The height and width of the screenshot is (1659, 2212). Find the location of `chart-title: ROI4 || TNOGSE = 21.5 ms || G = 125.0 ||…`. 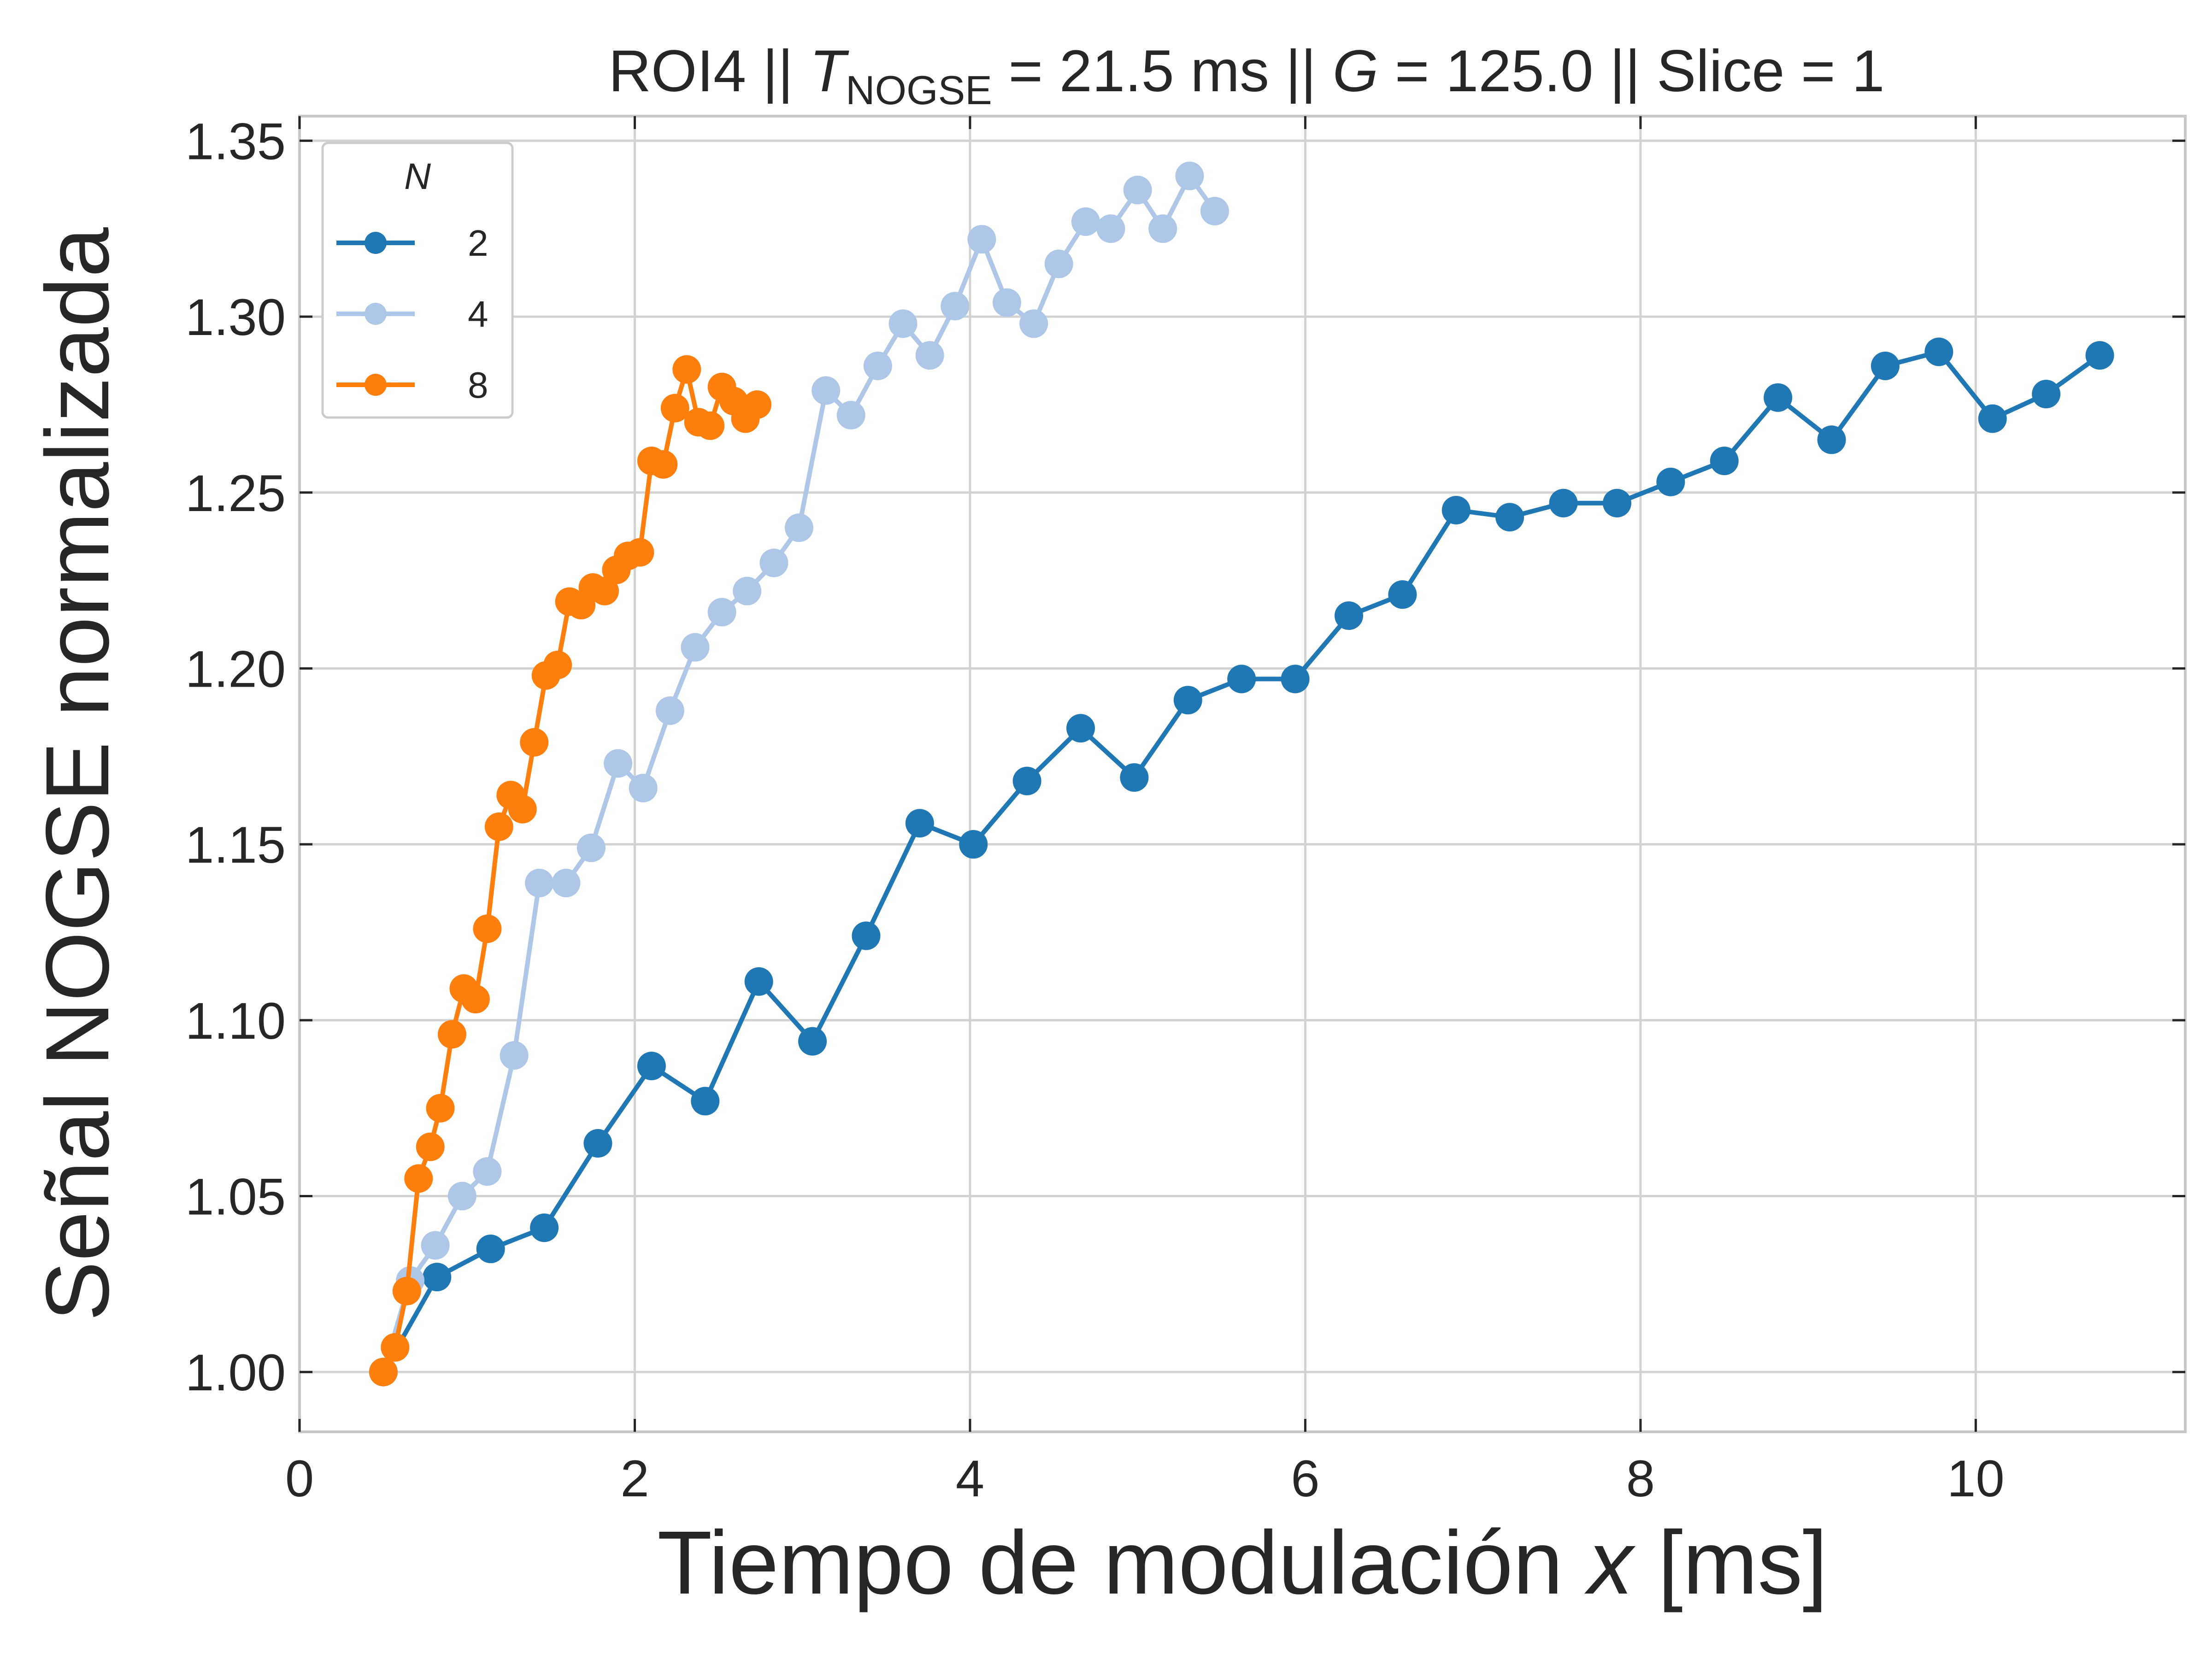

chart-title: ROI4 || TNOGSE = 21.5 ms || G = 125.0 ||… is located at coordinates (1246, 75).